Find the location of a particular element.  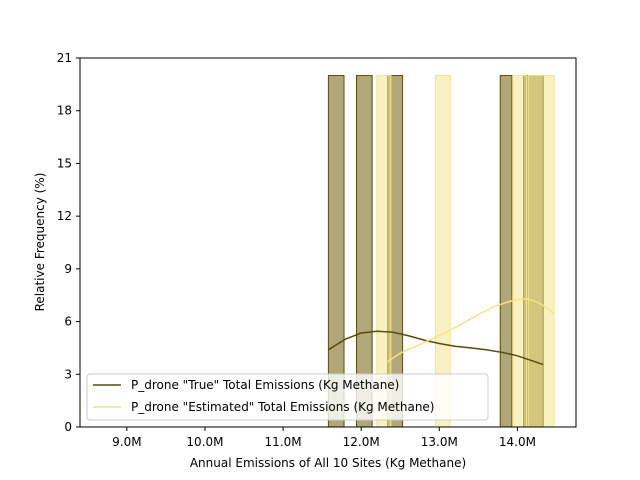

y-tick-label: 18 is located at coordinates (64, 111).